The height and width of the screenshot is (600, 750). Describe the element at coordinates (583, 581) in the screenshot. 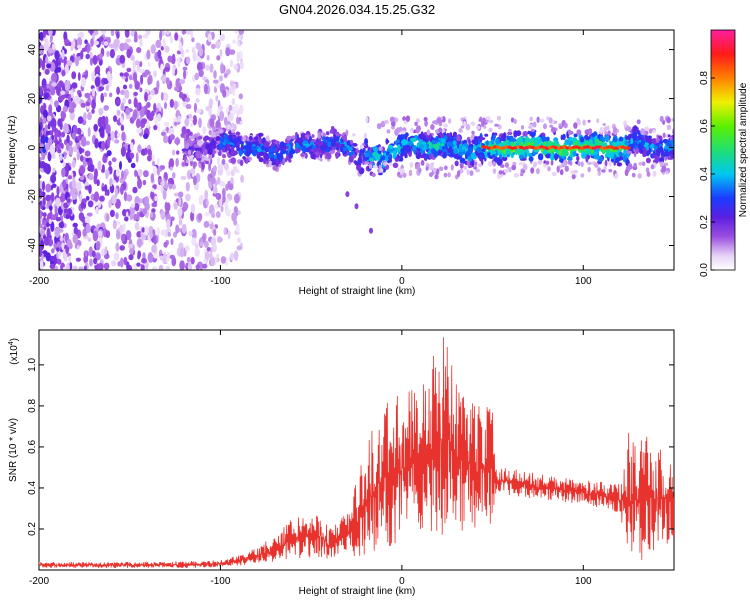

I see `snr-x-tick-label: 100` at that location.